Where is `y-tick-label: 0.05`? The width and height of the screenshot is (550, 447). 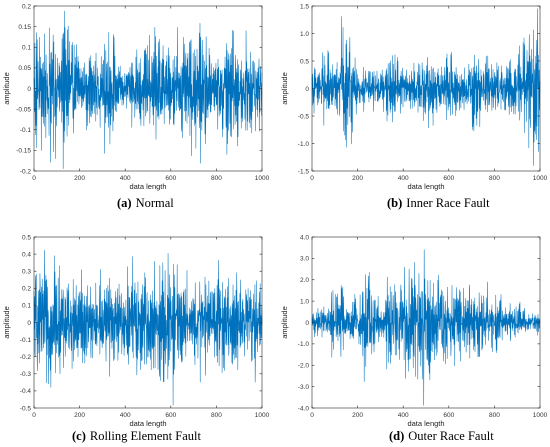 y-tick-label: 0.05 is located at coordinates (24, 68).